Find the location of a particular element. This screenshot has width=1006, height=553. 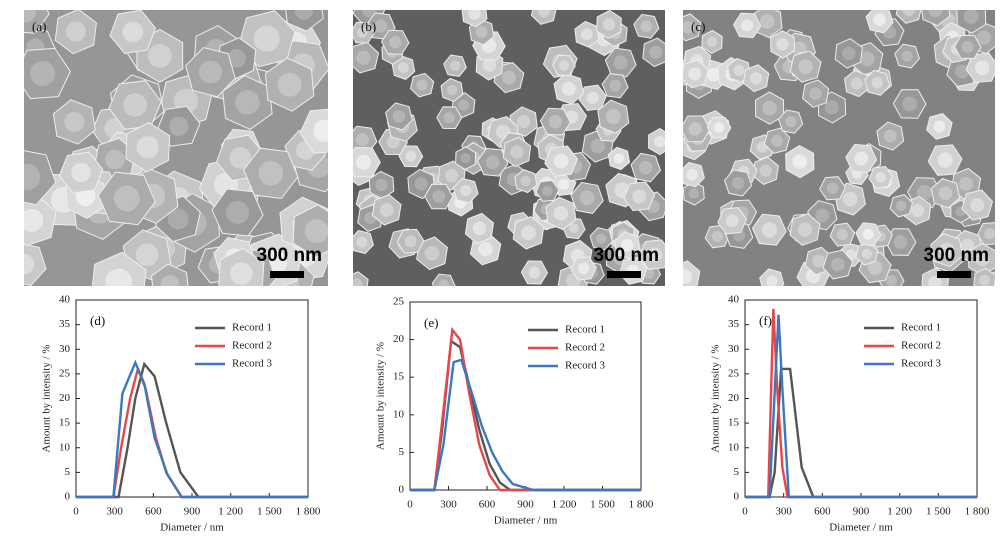

panel-label: (f) is located at coordinates (765, 320).